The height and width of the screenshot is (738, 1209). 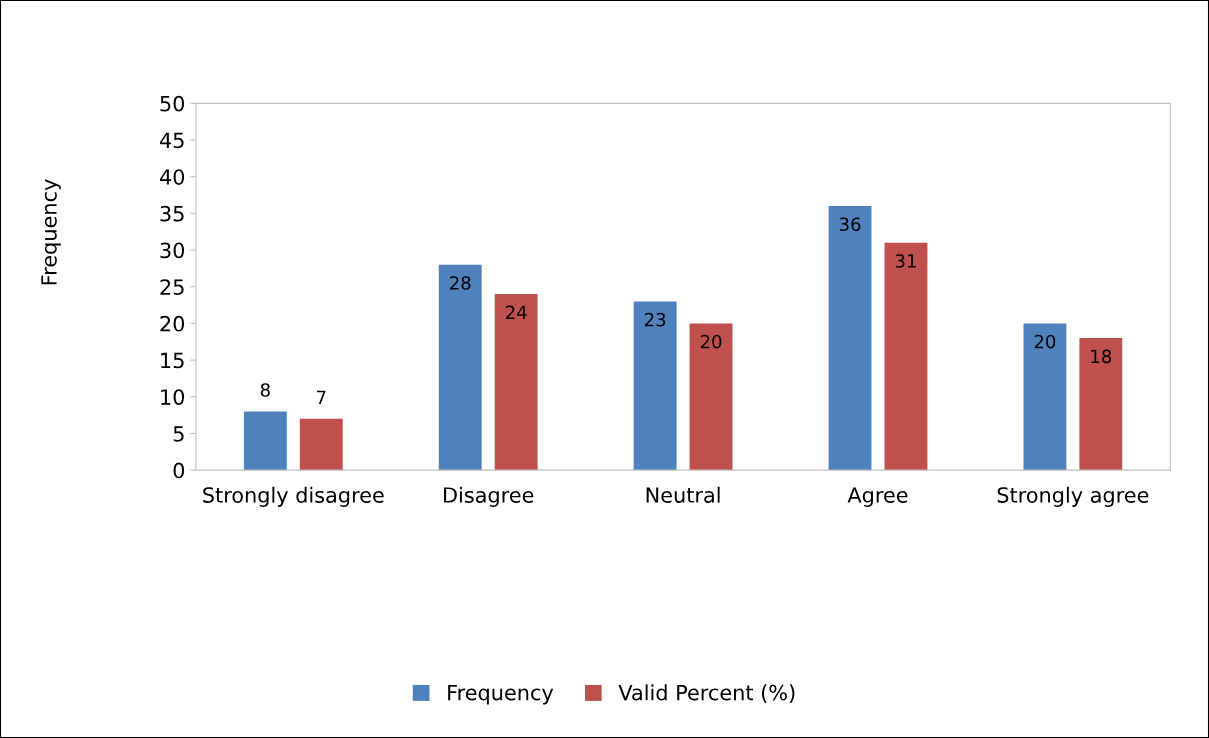 I want to click on y-tick-label: 35, so click(x=172, y=213).